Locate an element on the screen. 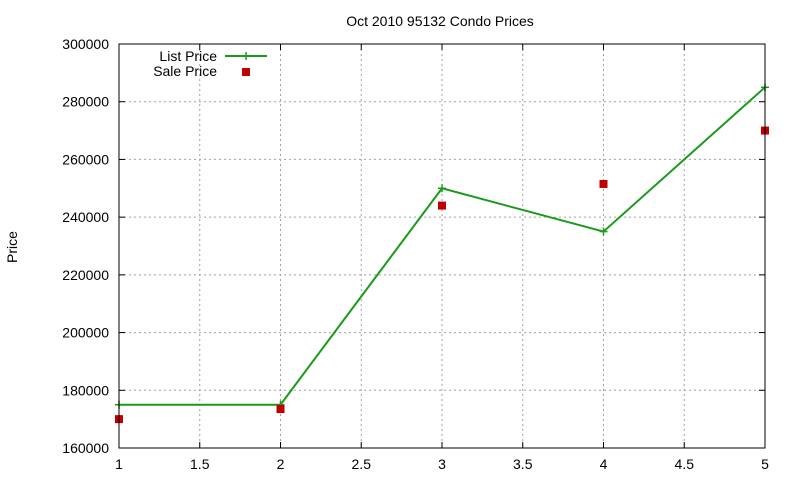 The image size is (800, 480). x-tick-label: 4.5 is located at coordinates (685, 464).